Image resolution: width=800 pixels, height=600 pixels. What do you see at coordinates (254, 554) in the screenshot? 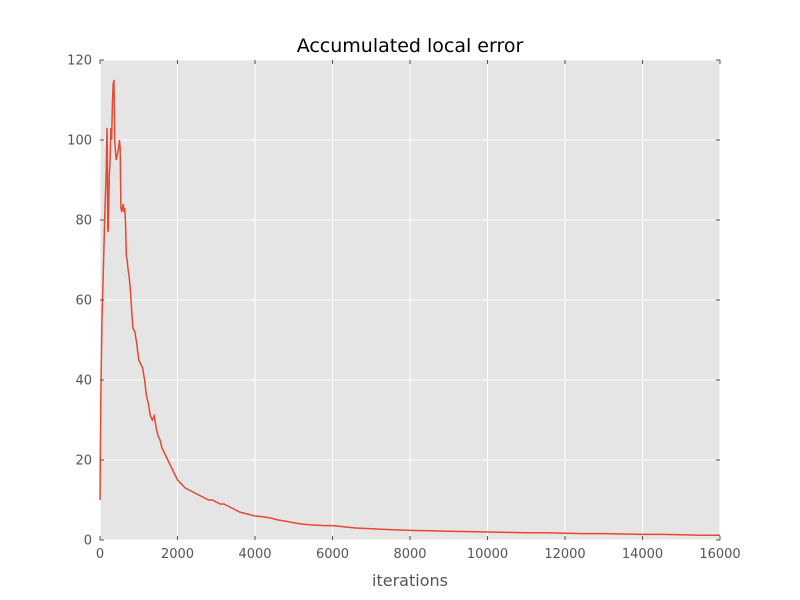
I see `x-tick-label: 4000` at bounding box center [254, 554].